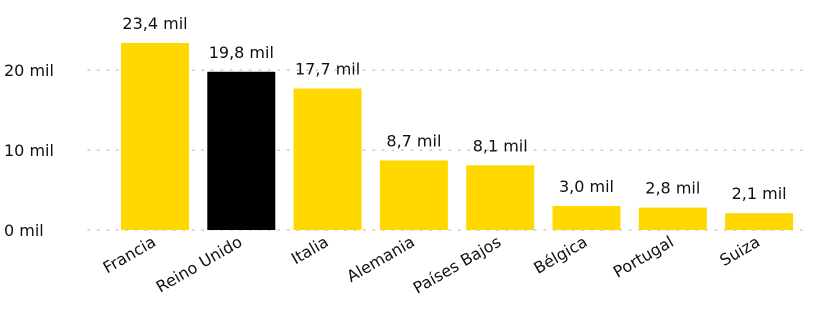 This screenshot has width=821, height=320. I want to click on category-label: Países Bajos, so click(457, 265).